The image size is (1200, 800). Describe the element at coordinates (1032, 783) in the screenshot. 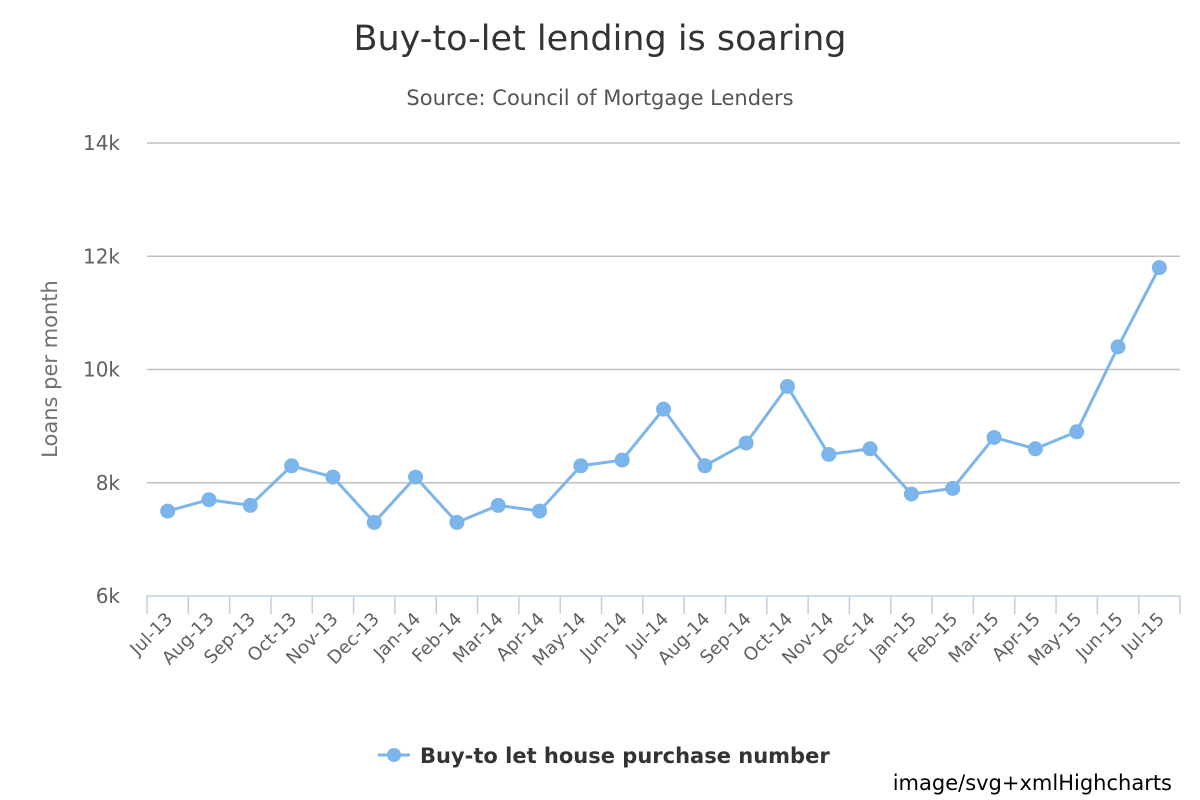

I see `credits: image/svg+xmlHighcharts` at that location.